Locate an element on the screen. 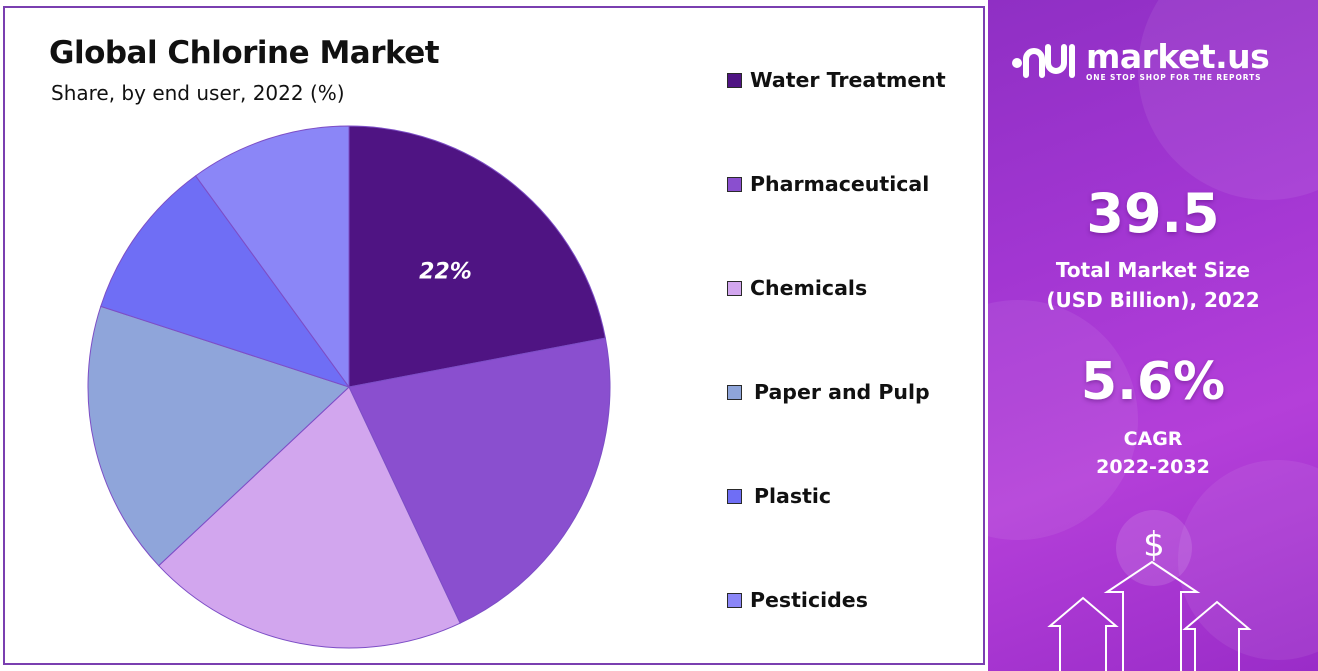 Image resolution: width=1318 pixels, height=671 pixels. legend-label: Water Treatment is located at coordinates (848, 80).